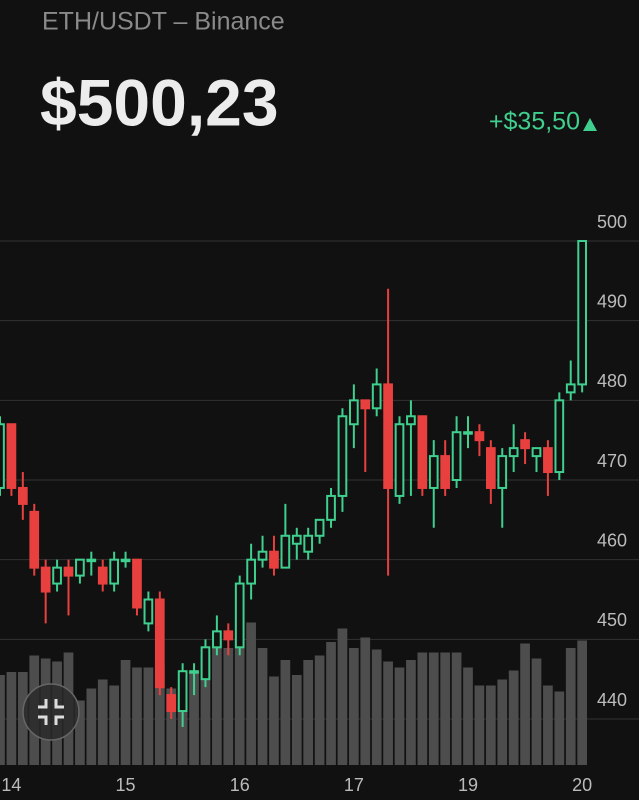 This screenshot has height=800, width=639. What do you see at coordinates (612, 301) in the screenshot?
I see `y-tick-label: 490` at bounding box center [612, 301].